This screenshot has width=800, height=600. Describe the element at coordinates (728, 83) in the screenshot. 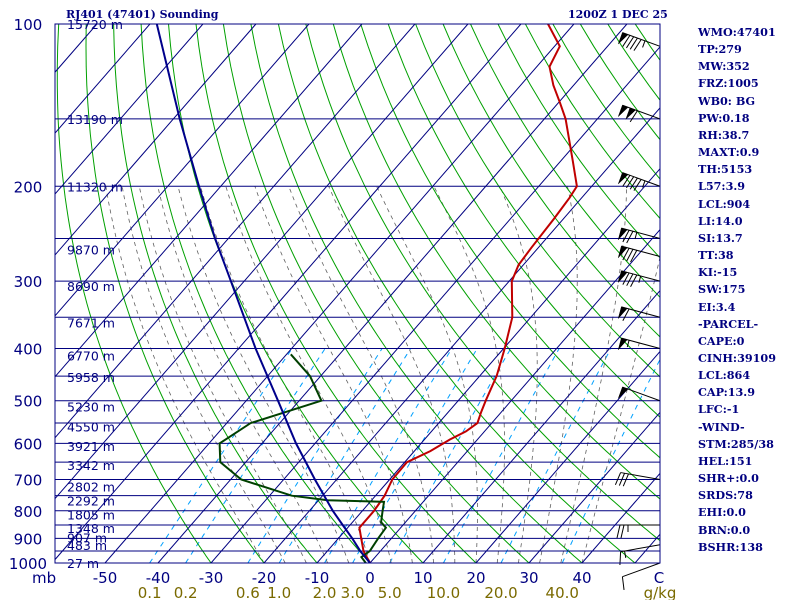

I see `index-entry: FRZ:1005` at that location.